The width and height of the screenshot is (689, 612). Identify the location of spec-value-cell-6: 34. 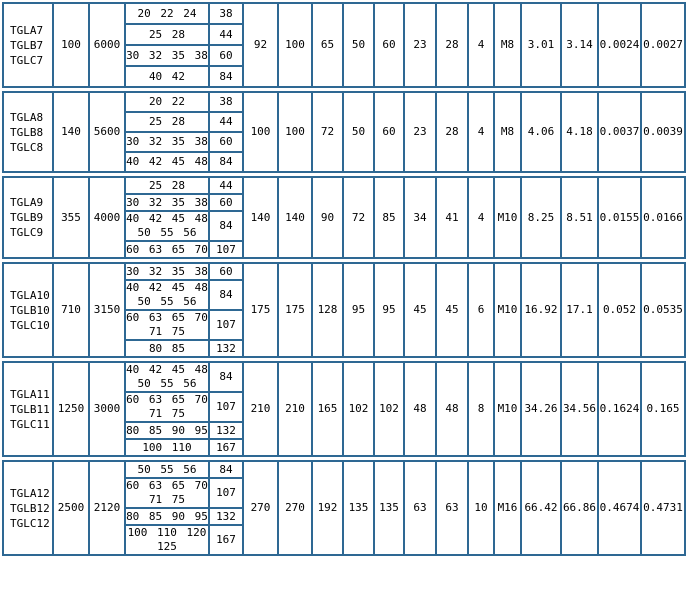
(420, 217).